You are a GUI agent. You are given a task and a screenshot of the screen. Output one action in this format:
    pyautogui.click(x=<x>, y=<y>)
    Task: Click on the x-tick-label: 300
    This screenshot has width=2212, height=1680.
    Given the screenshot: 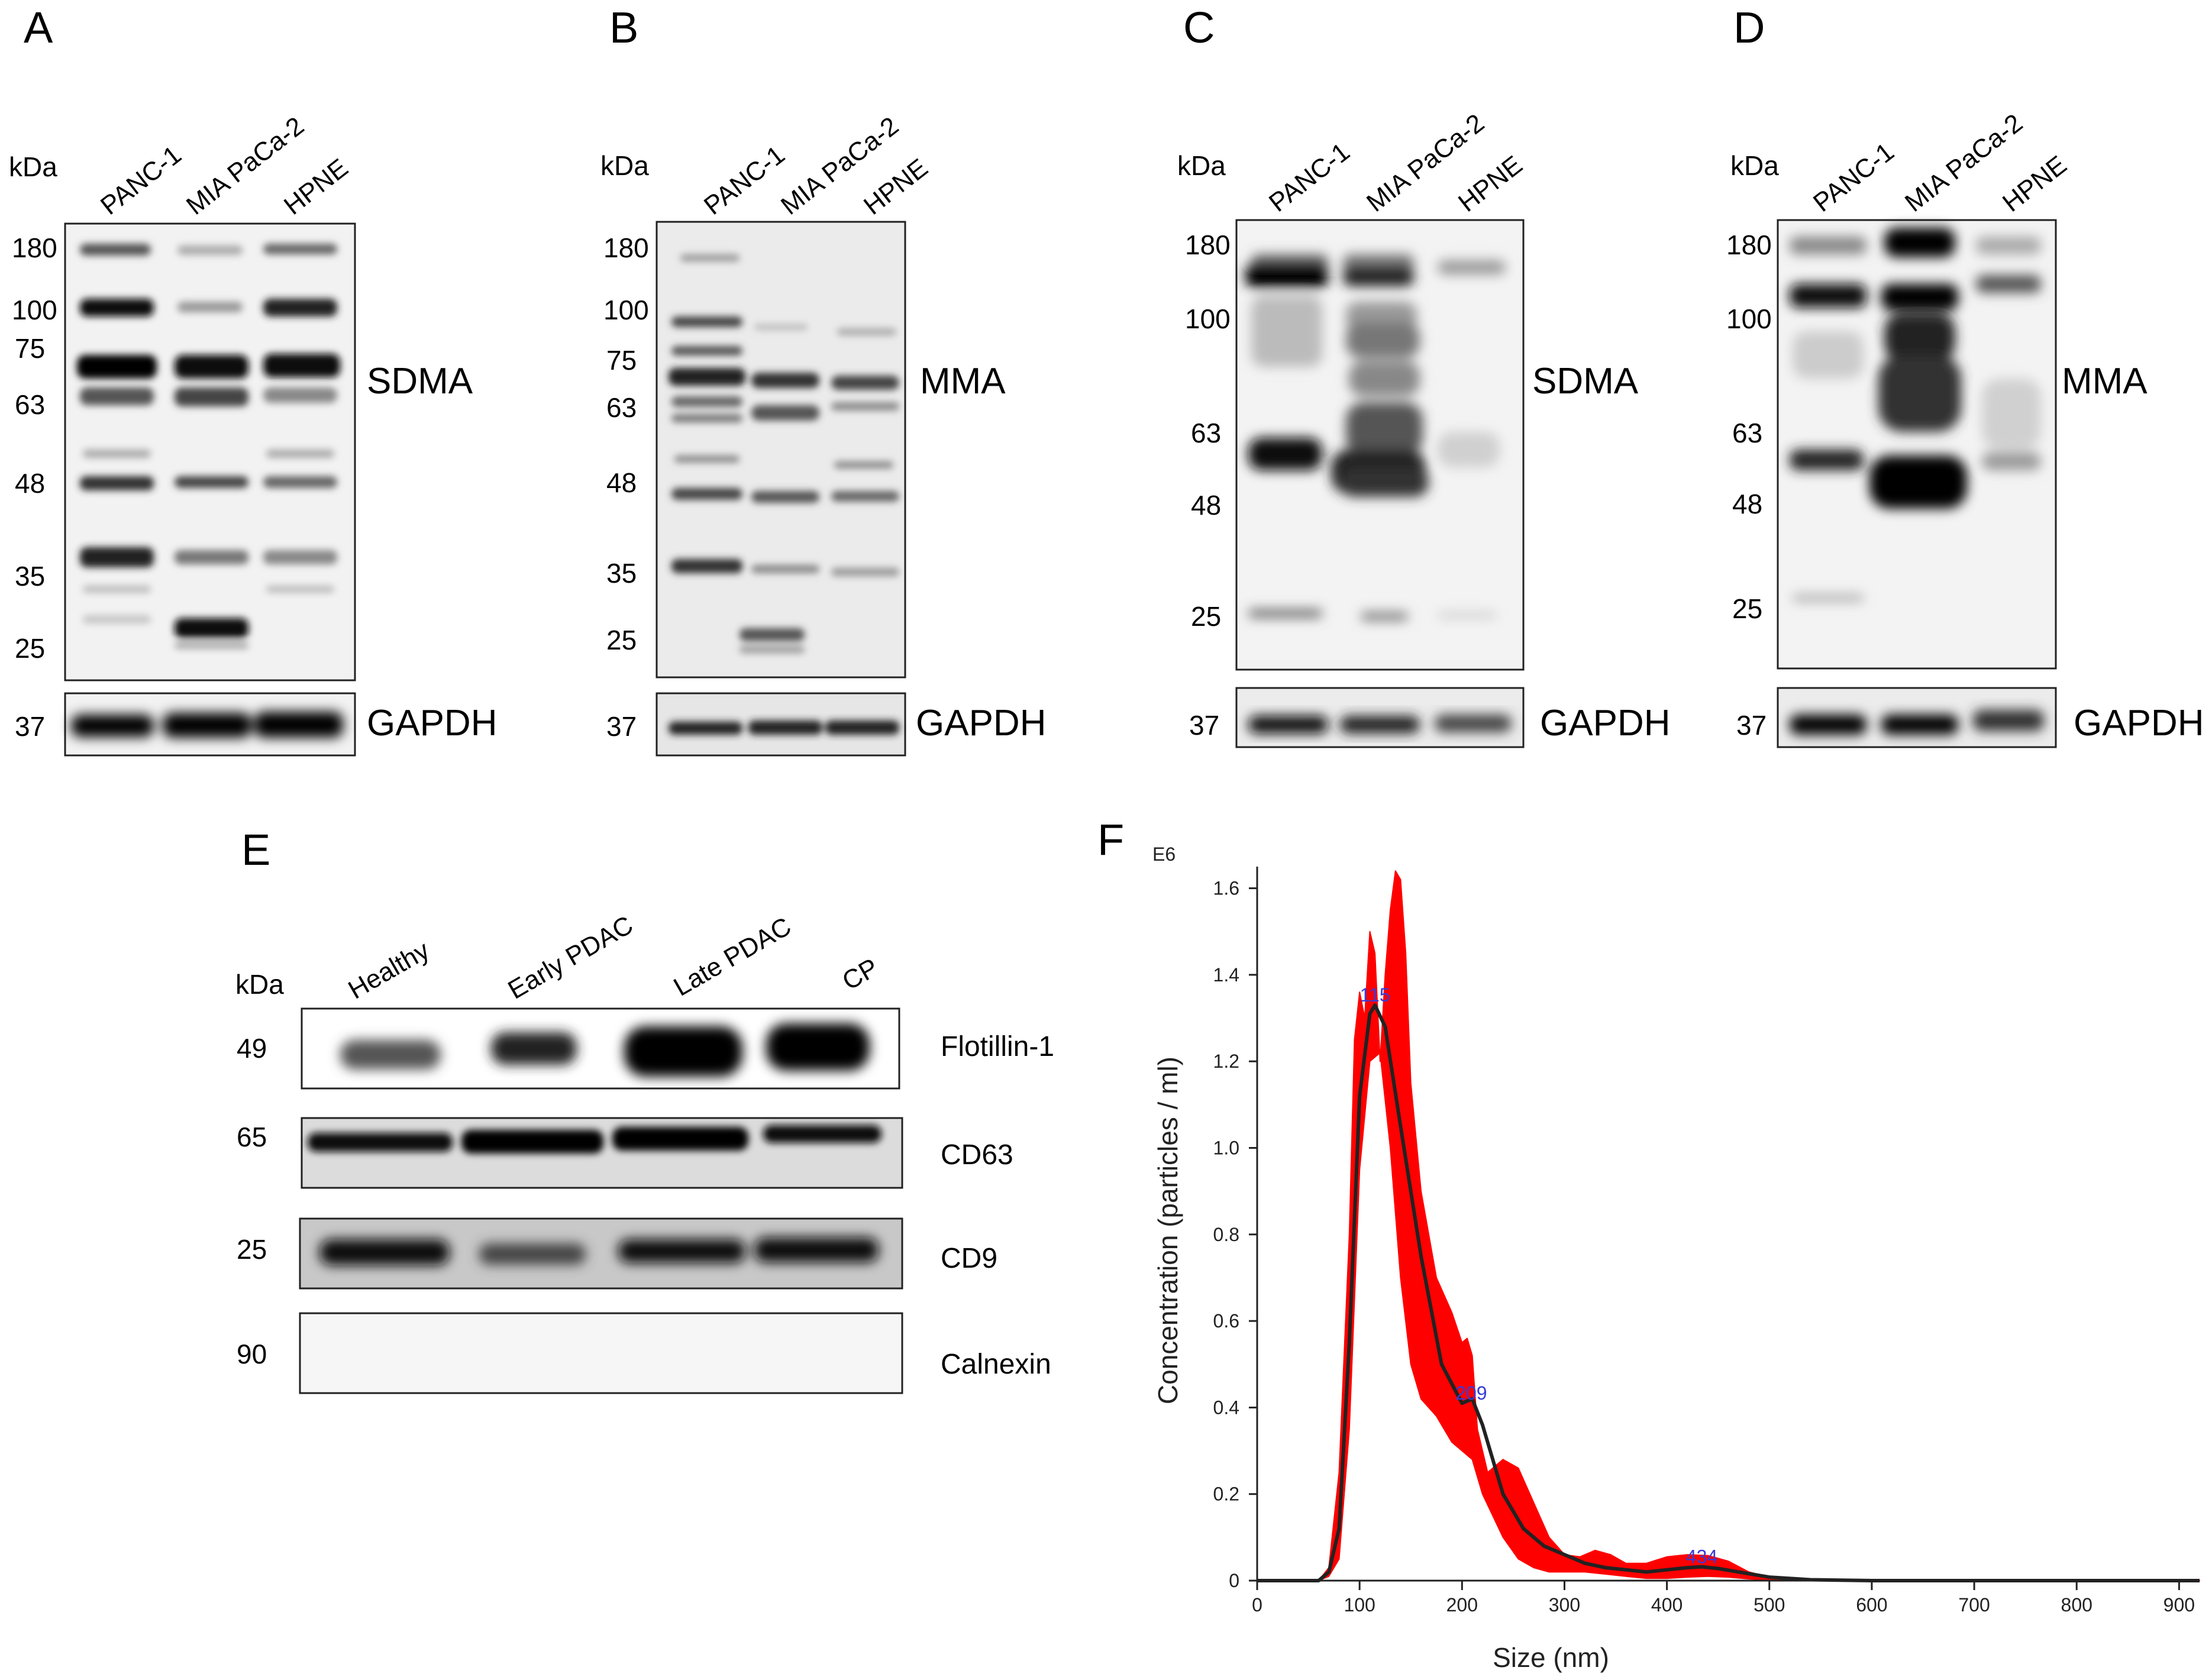 What is the action you would take?
    pyautogui.click(x=1564, y=1605)
    